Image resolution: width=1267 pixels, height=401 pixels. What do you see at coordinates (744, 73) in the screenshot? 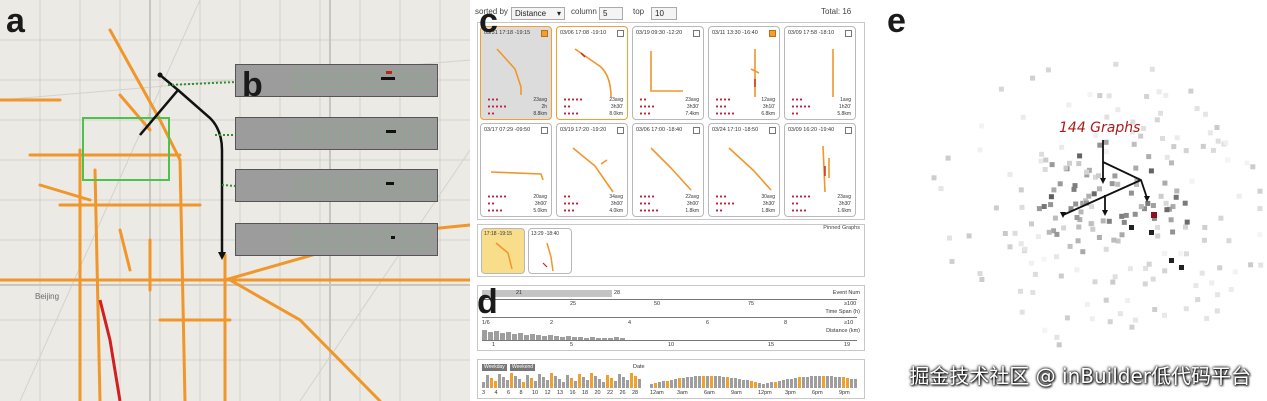
I see `graph-card: 03/11 13:30 -16:40 12avg 3h10' 6.8km` at bounding box center [744, 73].